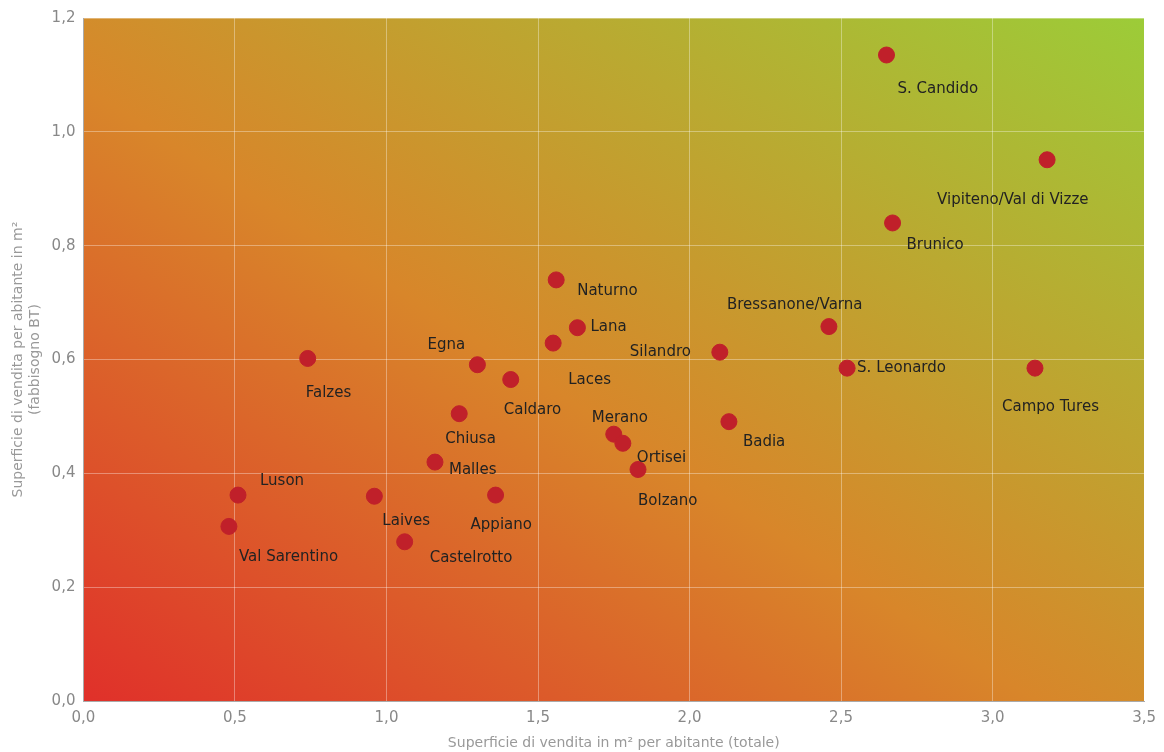 Image resolution: width=1164 pixels, height=752 pixels. What do you see at coordinates (63, 586) in the screenshot?
I see `y-tick-label: 0,2` at bounding box center [63, 586].